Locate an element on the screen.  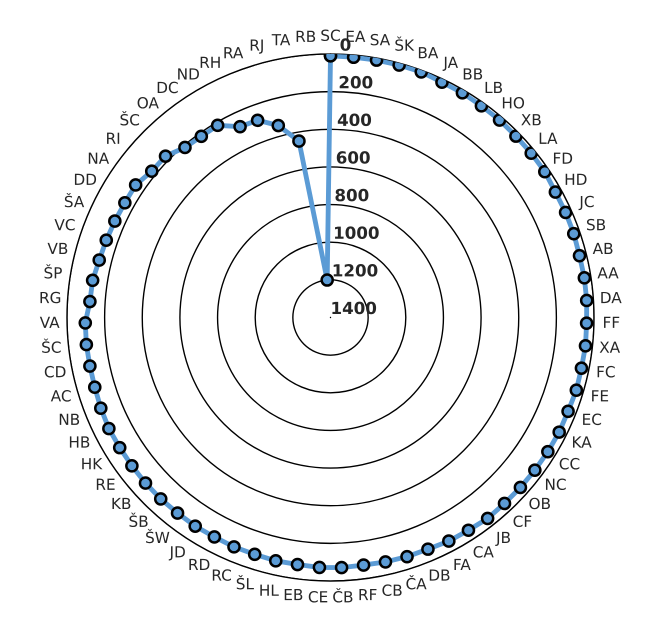
spoke-label: DA is located at coordinates (611, 298).